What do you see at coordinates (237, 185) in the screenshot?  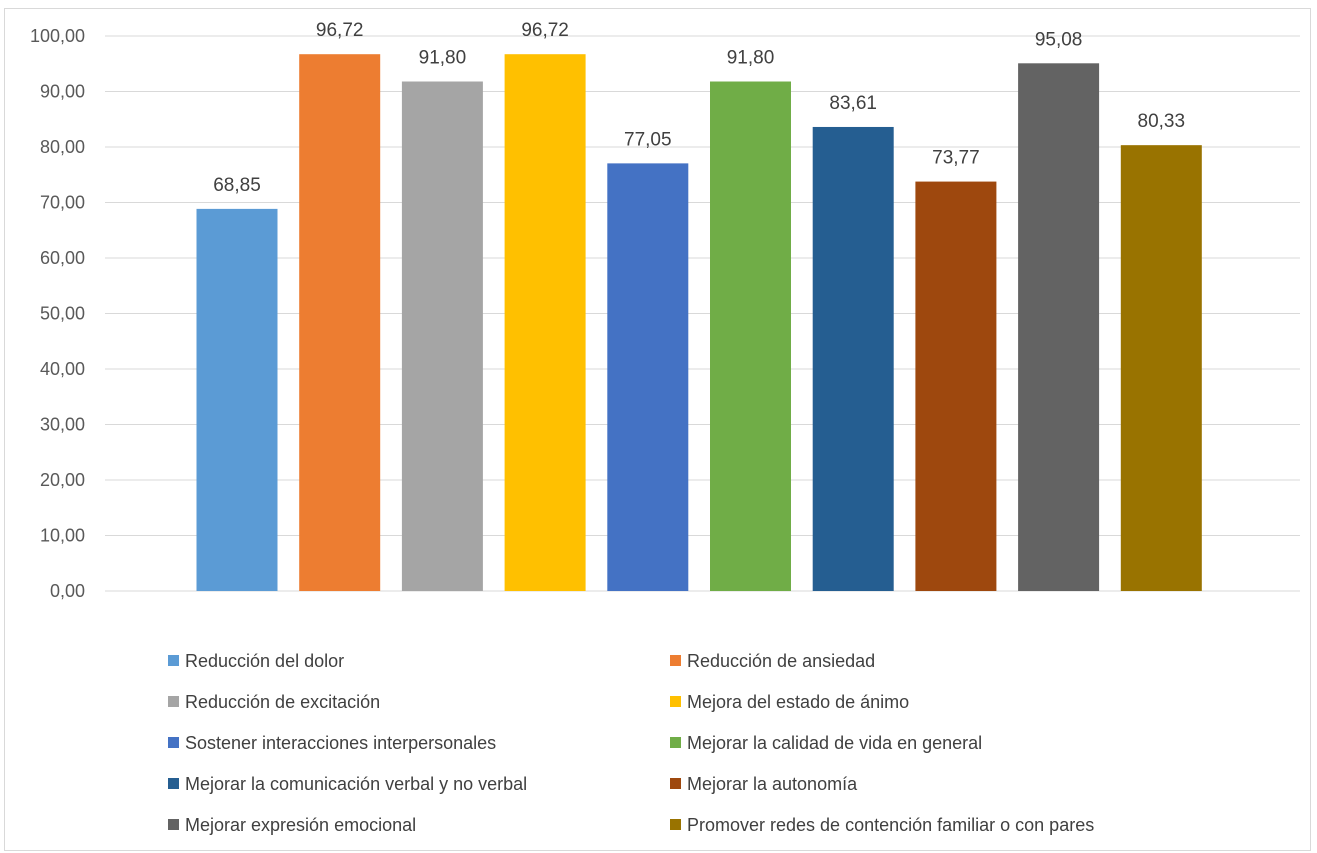 I see `data-label: 68,85` at bounding box center [237, 185].